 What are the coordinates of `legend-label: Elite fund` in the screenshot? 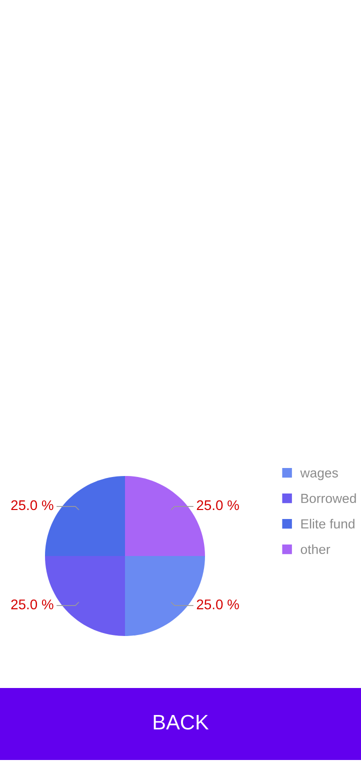 It's located at (327, 523).